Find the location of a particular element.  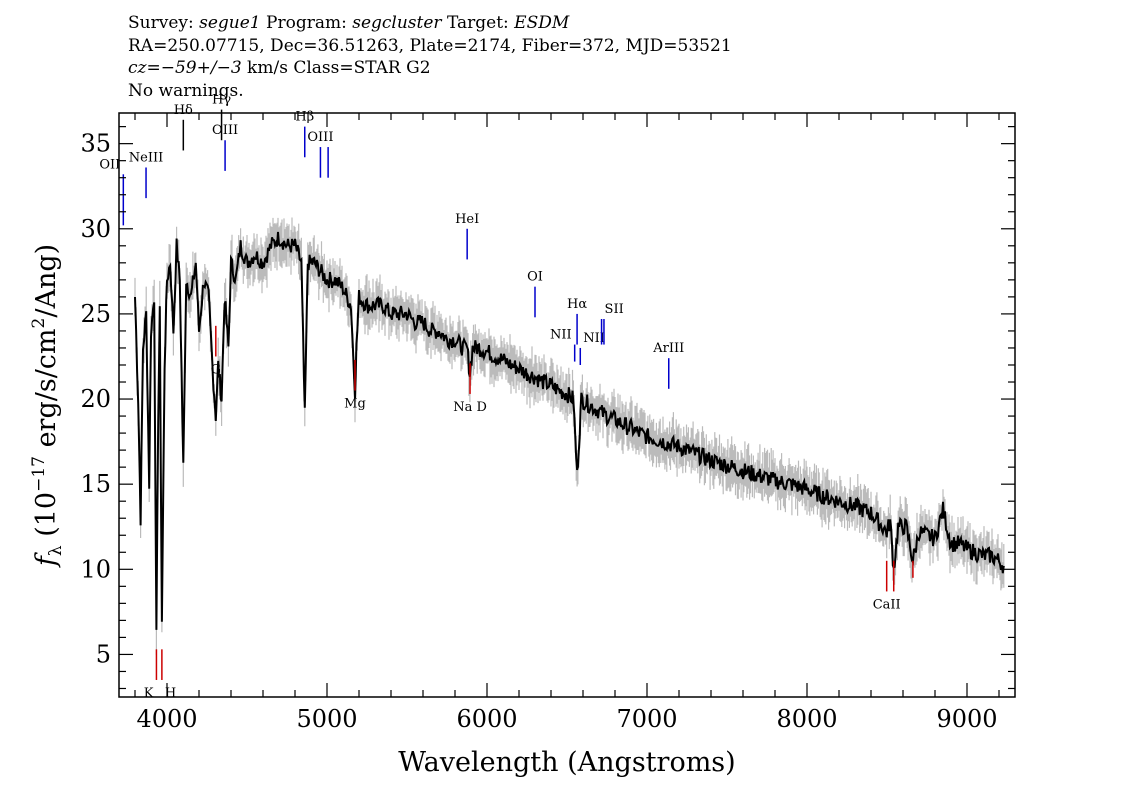

emission-line-label-15: ArIII is located at coordinates (668, 348).